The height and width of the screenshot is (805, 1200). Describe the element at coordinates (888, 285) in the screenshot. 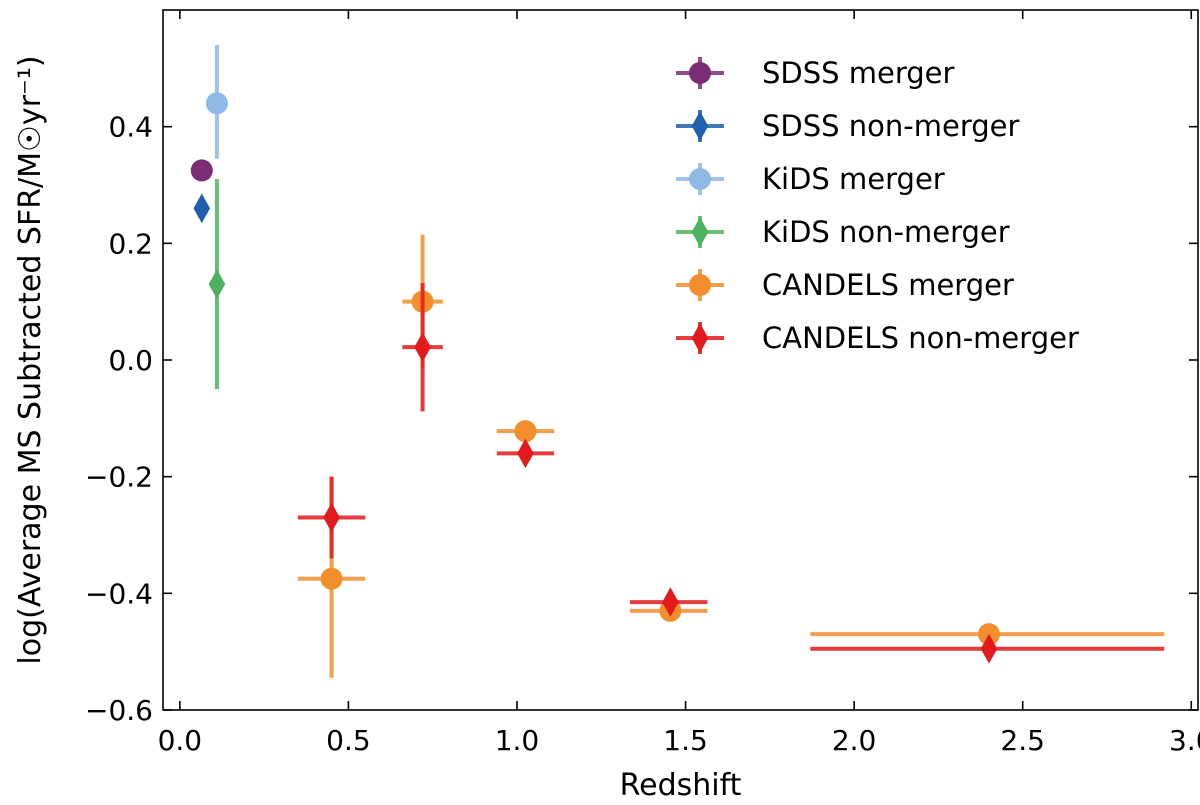

I see `legend-label: CANDELS merger` at that location.